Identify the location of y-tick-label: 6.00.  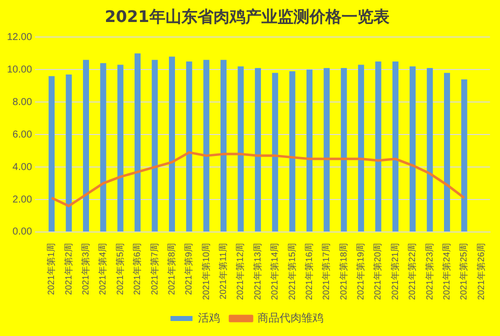
(22, 134).